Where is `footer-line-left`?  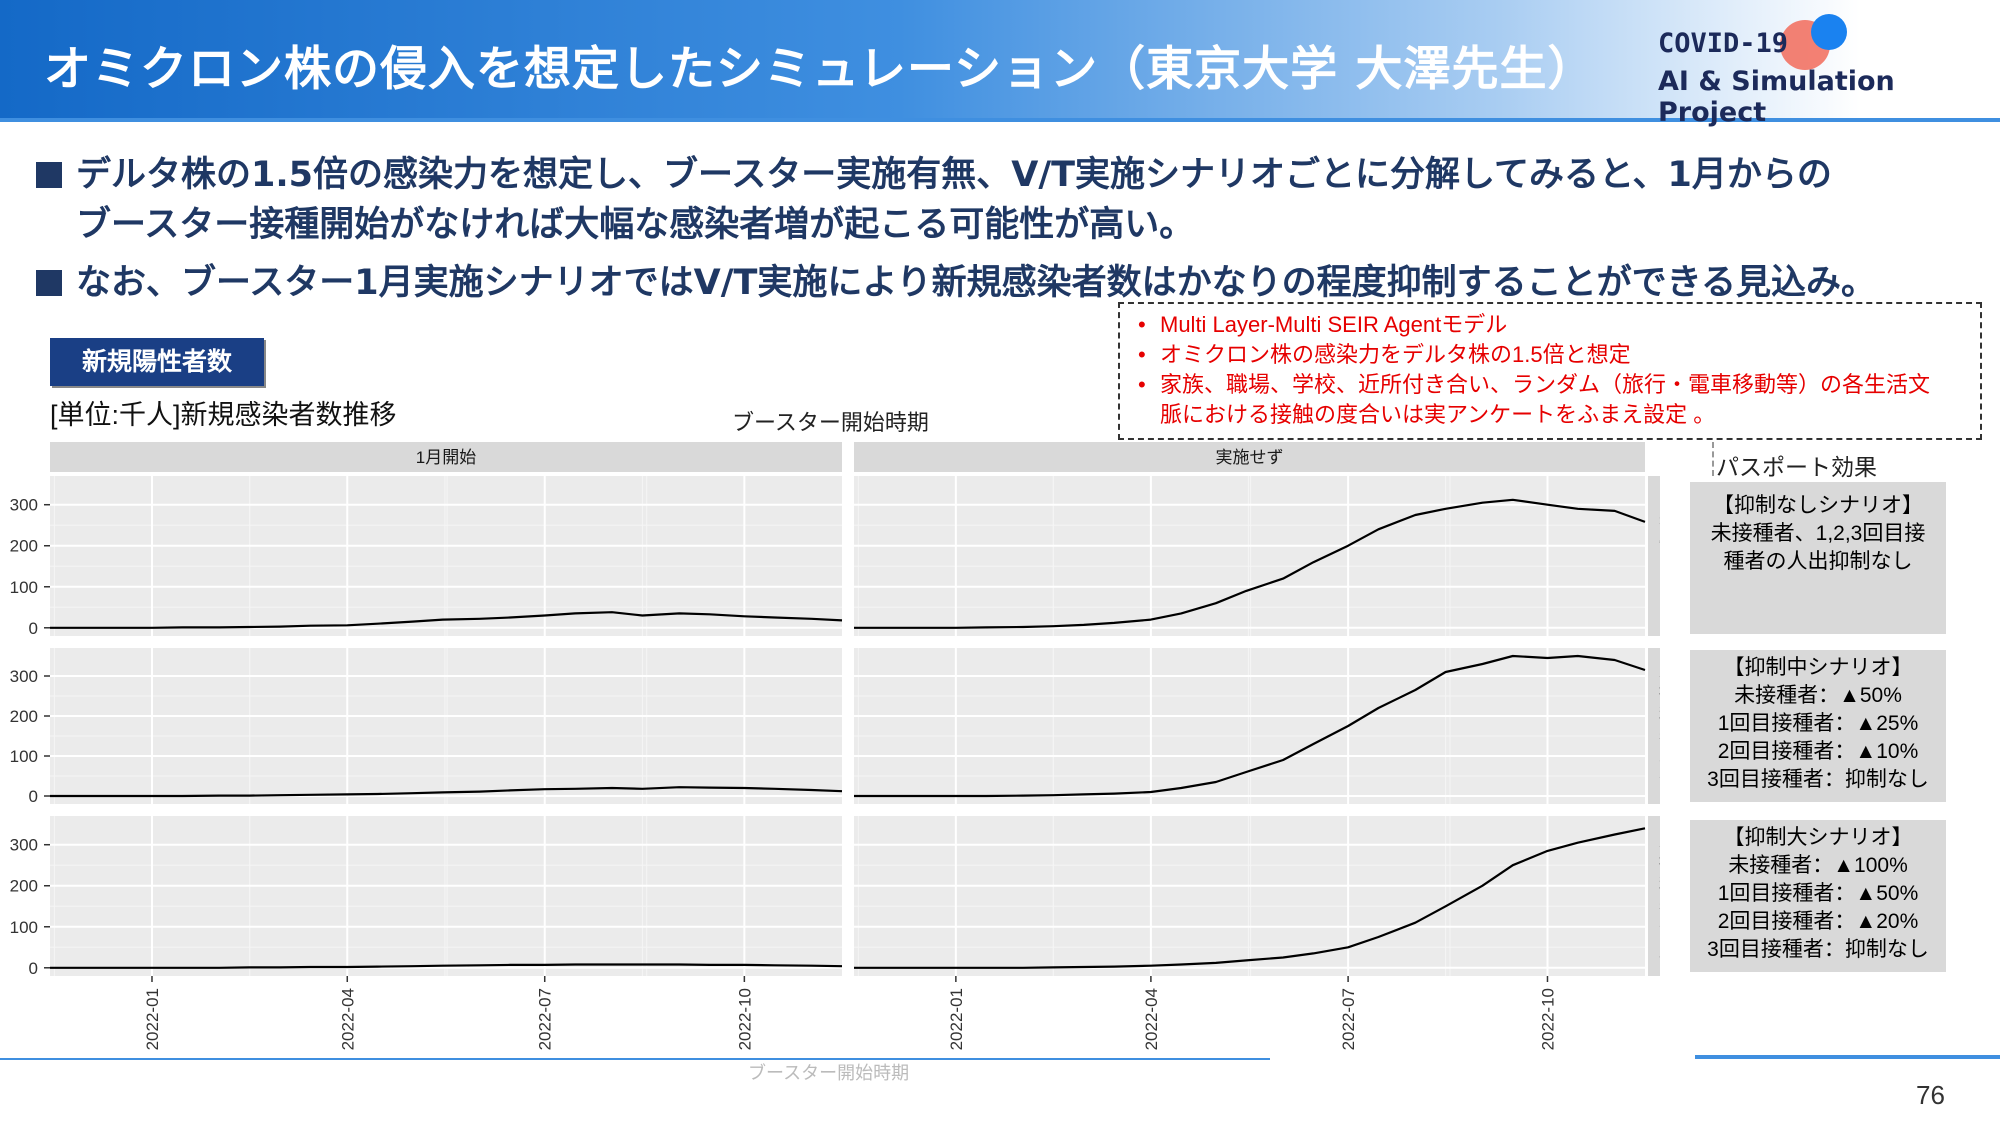 footer-line-left is located at coordinates (635, 1059).